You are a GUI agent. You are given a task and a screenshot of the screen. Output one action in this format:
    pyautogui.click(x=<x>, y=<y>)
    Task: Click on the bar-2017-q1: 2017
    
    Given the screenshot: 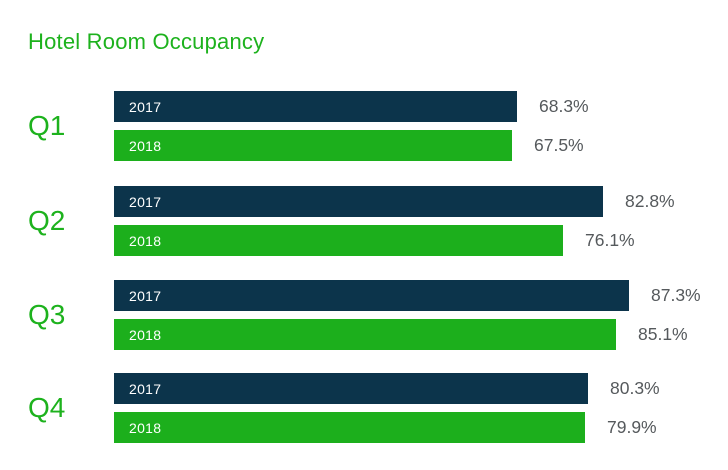 What is the action you would take?
    pyautogui.click(x=315, y=106)
    